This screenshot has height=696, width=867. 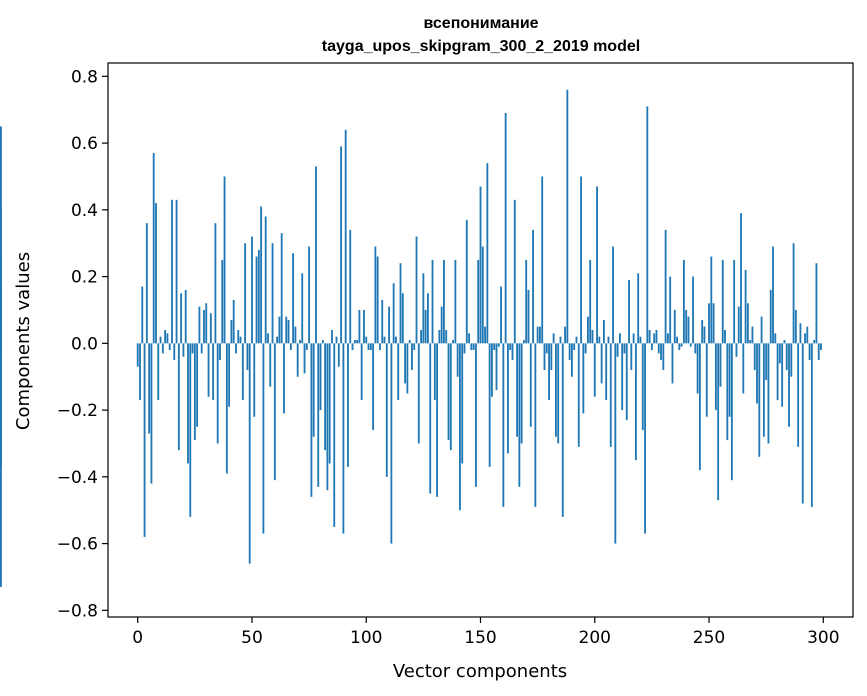 I want to click on x-tick-label: 0, so click(x=137, y=638).